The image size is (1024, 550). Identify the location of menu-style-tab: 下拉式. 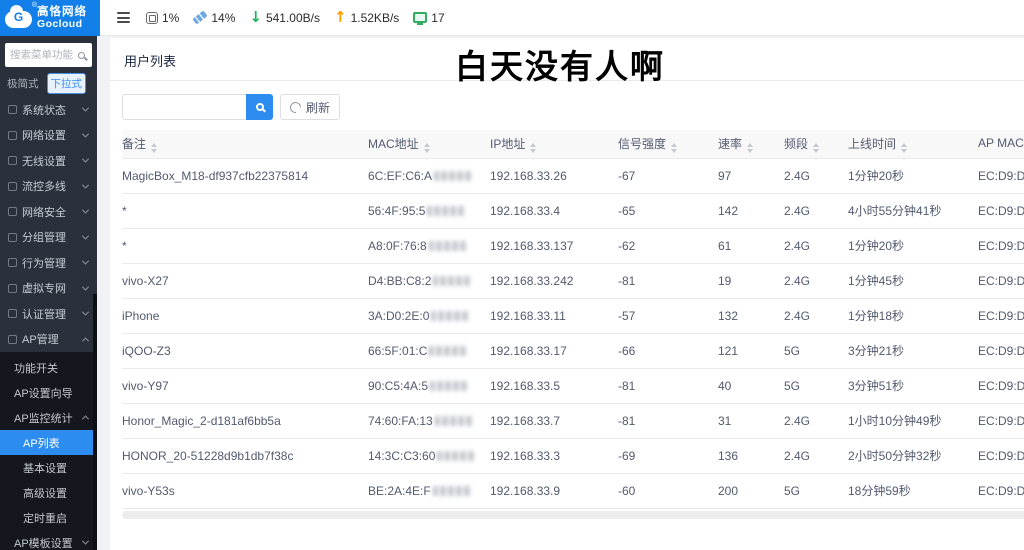
(66, 83).